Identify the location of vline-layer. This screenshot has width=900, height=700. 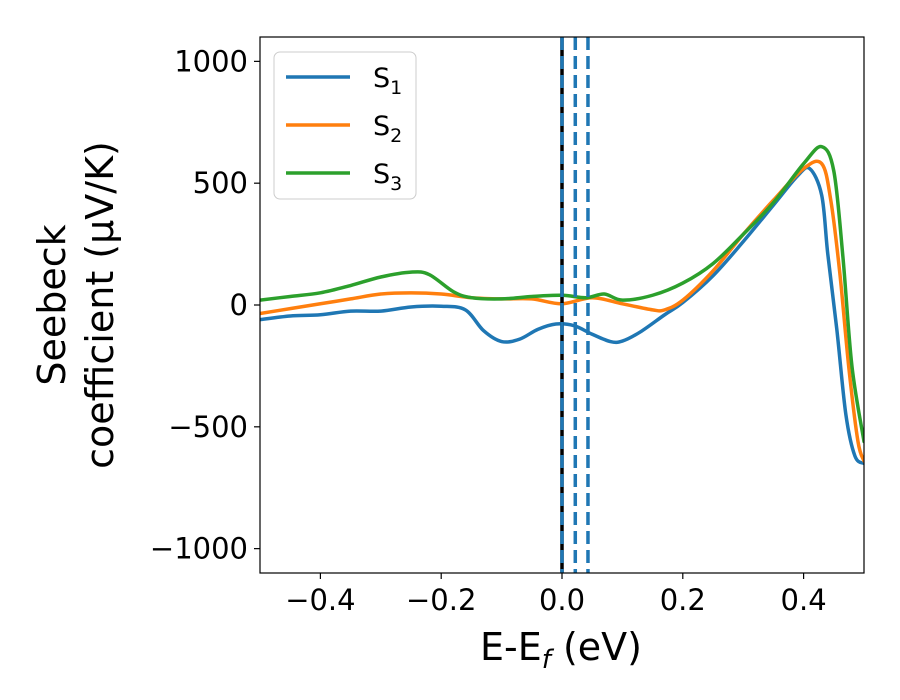
(575, 305).